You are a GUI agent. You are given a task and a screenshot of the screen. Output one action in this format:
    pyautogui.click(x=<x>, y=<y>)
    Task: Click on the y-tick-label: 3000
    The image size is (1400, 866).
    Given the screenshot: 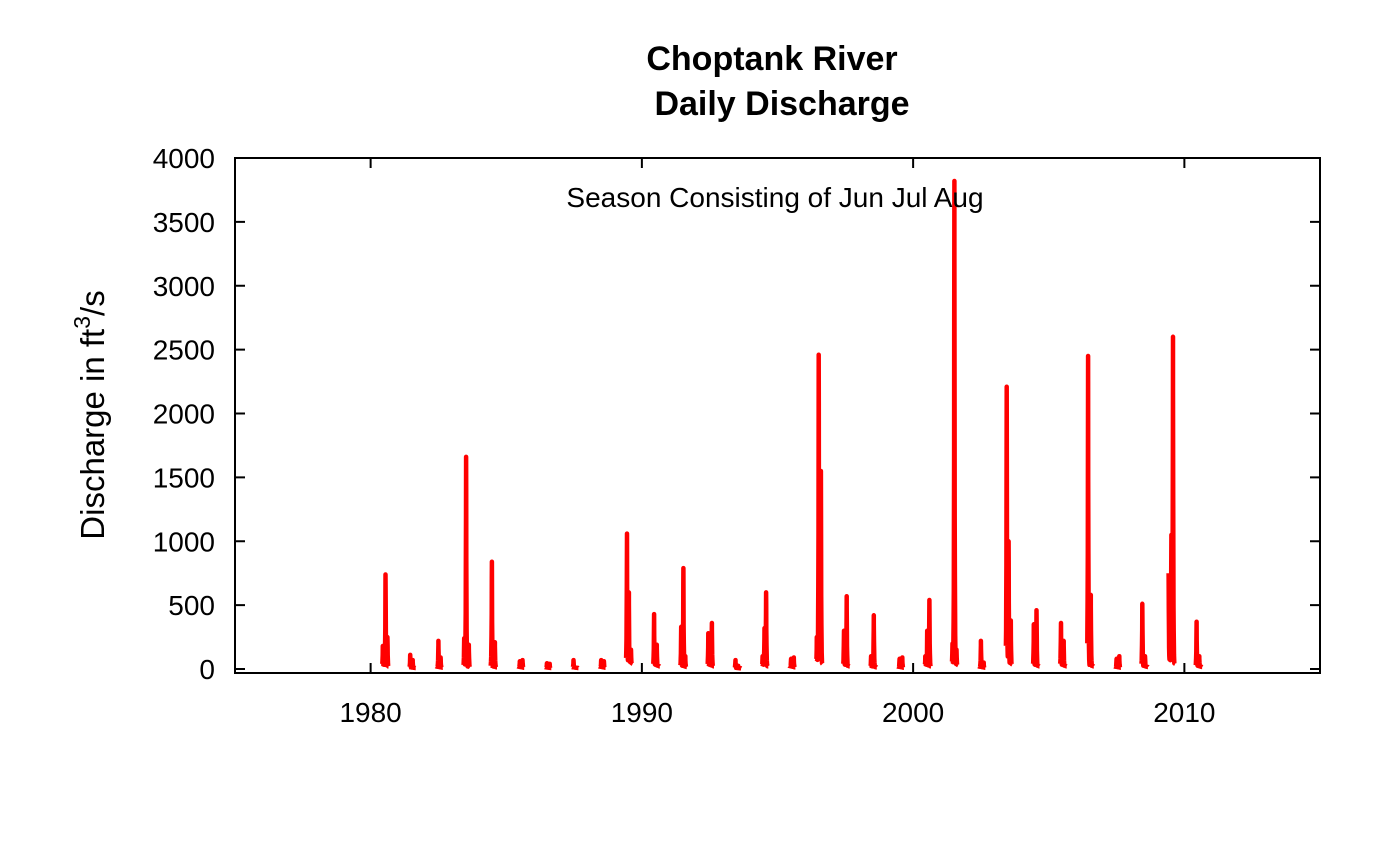 What is the action you would take?
    pyautogui.click(x=184, y=286)
    